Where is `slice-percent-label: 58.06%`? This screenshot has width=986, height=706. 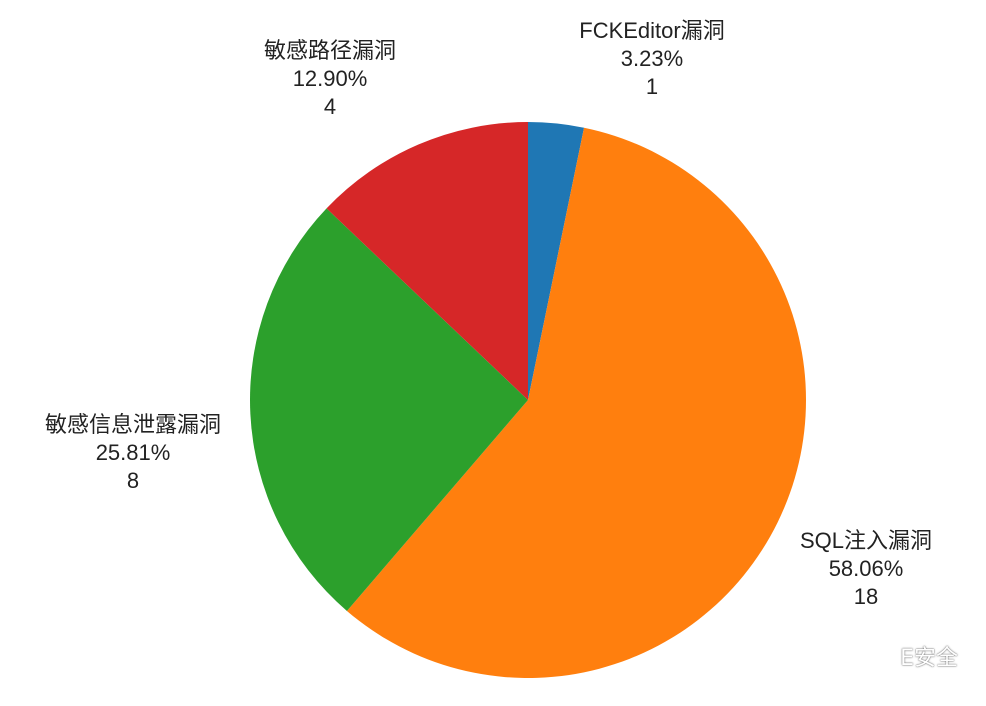 slice-percent-label: 58.06% is located at coordinates (866, 568).